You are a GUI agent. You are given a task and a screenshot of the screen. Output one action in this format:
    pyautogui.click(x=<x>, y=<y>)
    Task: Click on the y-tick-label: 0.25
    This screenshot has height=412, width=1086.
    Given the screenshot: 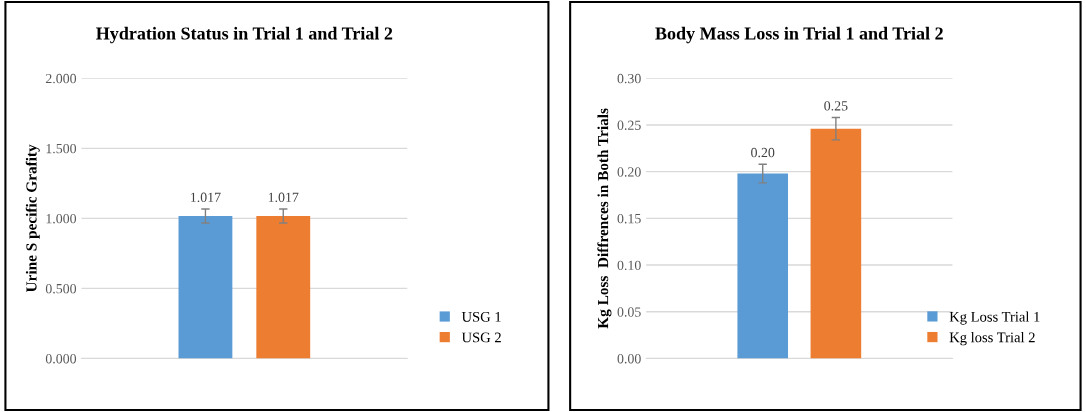 What is the action you would take?
    pyautogui.click(x=629, y=125)
    